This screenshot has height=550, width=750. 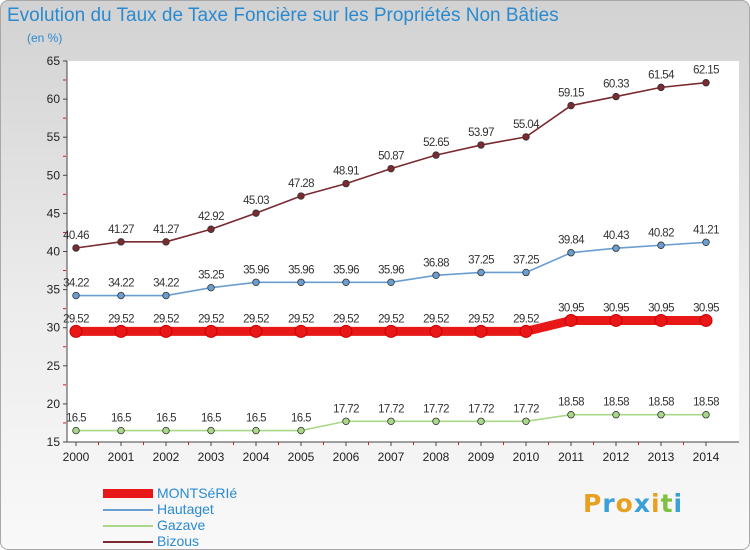 I want to click on logo-letter: P, so click(x=593, y=503).